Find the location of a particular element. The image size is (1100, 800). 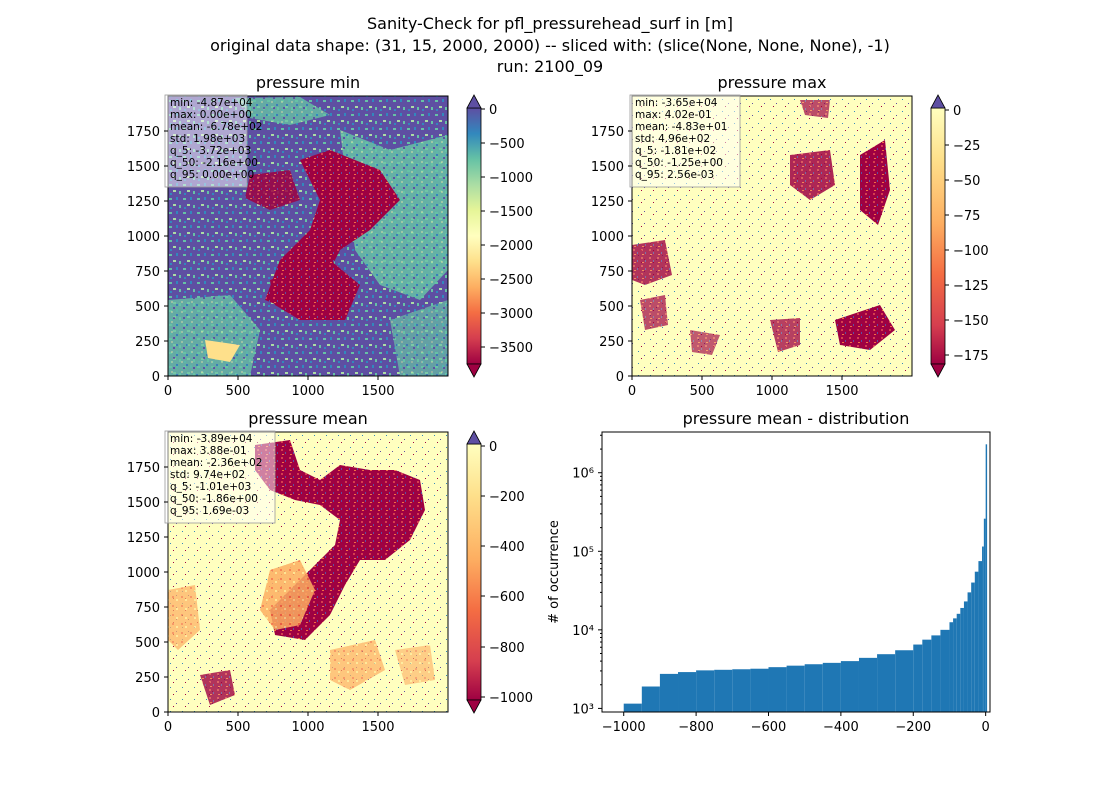

colorbar-tick-label: −200 is located at coordinates (507, 497).